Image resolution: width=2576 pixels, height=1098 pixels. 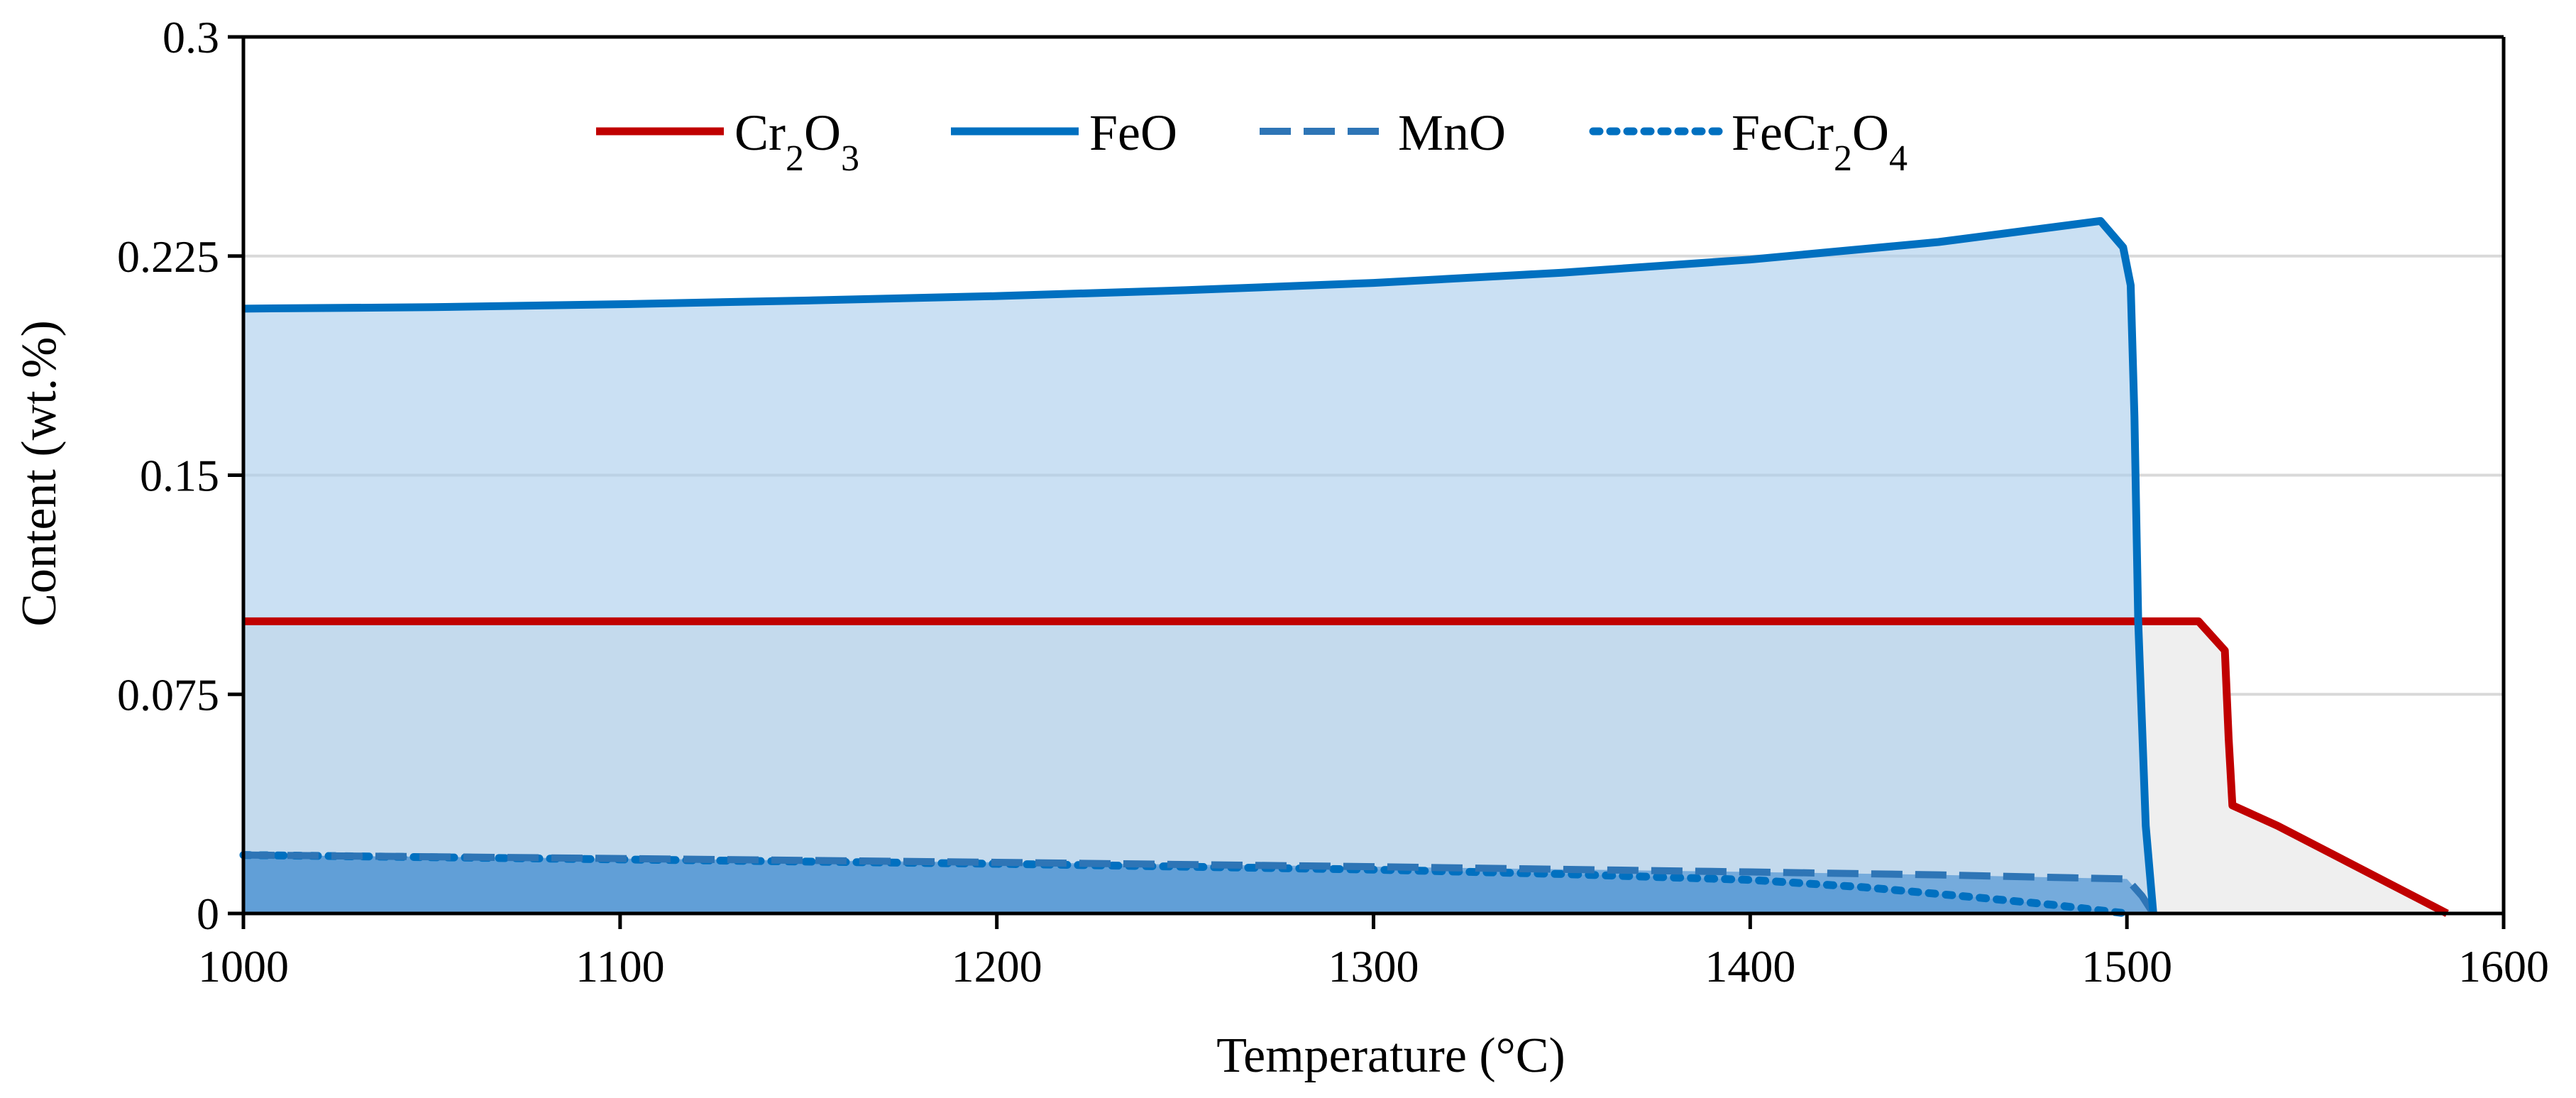 I want to click on y-tick-label-2: 0.15, so click(x=179, y=476).